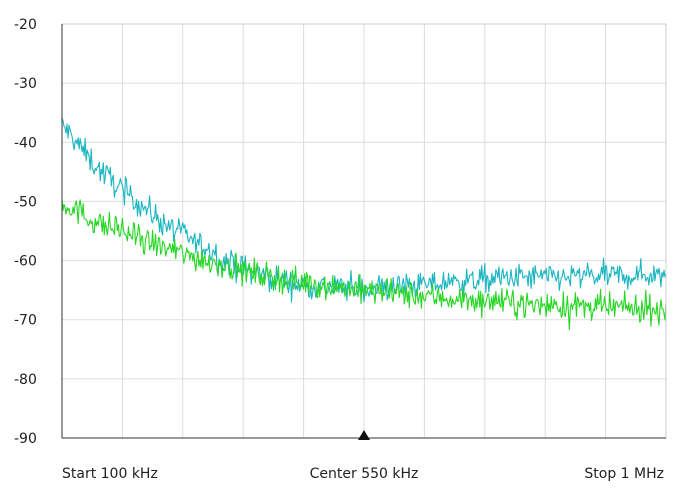  What do you see at coordinates (110, 474) in the screenshot?
I see `x-start-label: Start 100 kHz` at bounding box center [110, 474].